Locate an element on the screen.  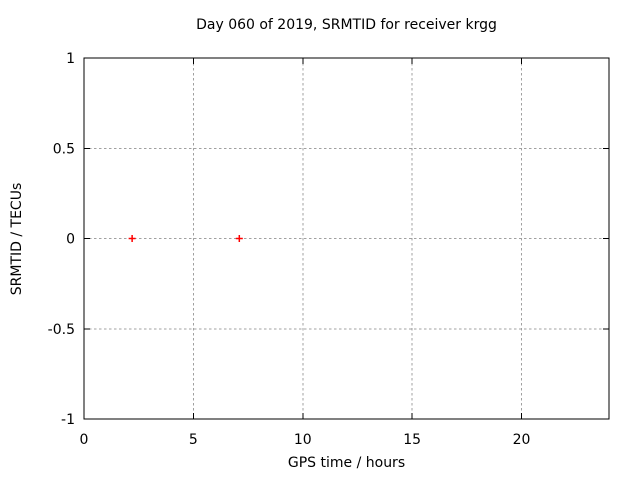
x-axis-label: GPS time / hours is located at coordinates (346, 463).